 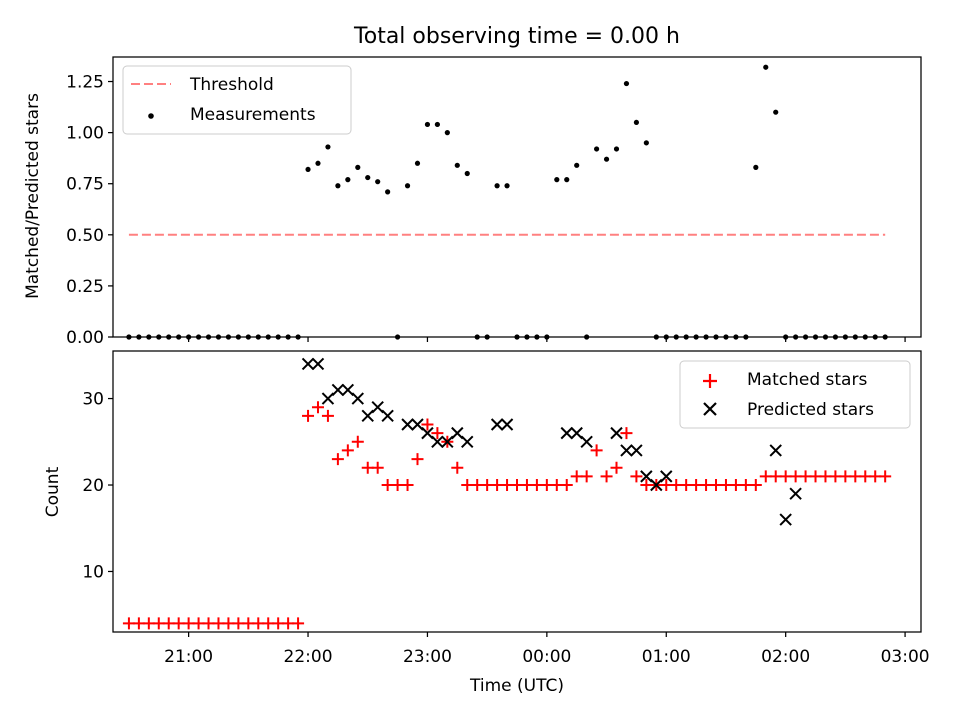 What do you see at coordinates (666, 657) in the screenshot?
I see `x-tick-label: 01:00` at bounding box center [666, 657].